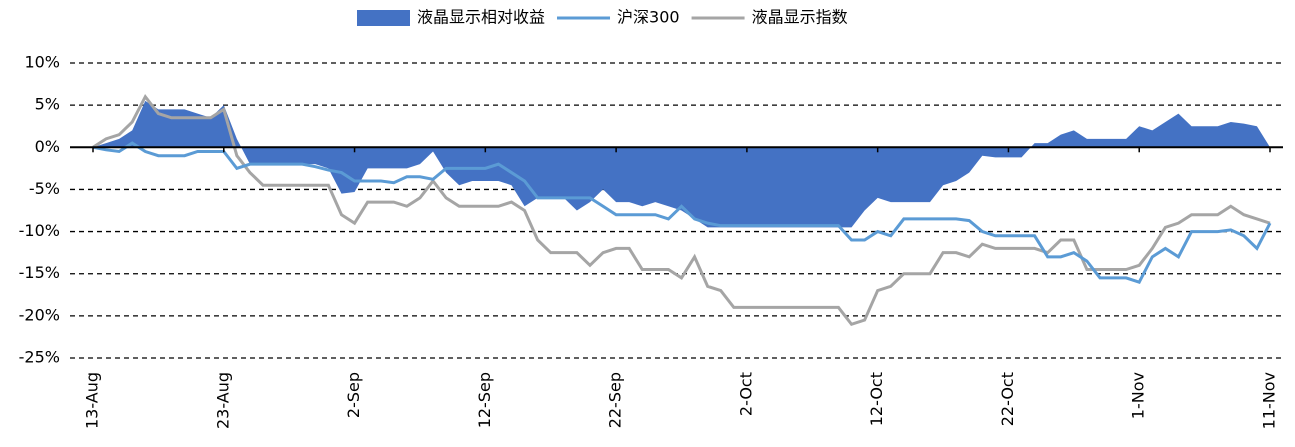  I want to click on y-tick-label: -25%, so click(39, 357).